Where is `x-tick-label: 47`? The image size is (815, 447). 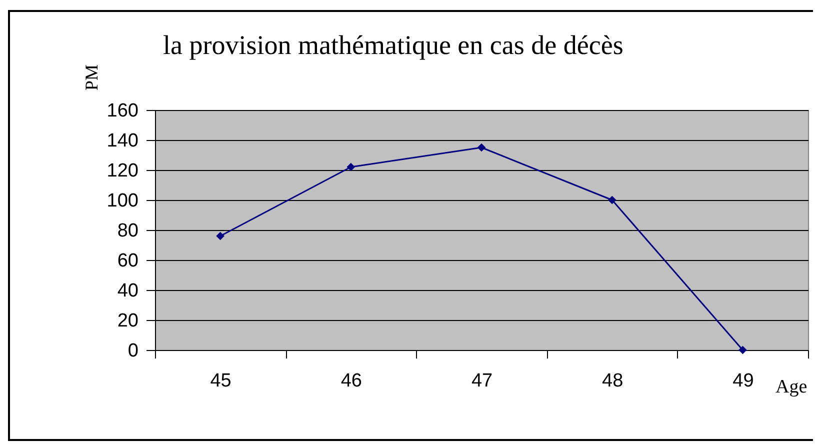
x-tick-label: 47 is located at coordinates (482, 381).